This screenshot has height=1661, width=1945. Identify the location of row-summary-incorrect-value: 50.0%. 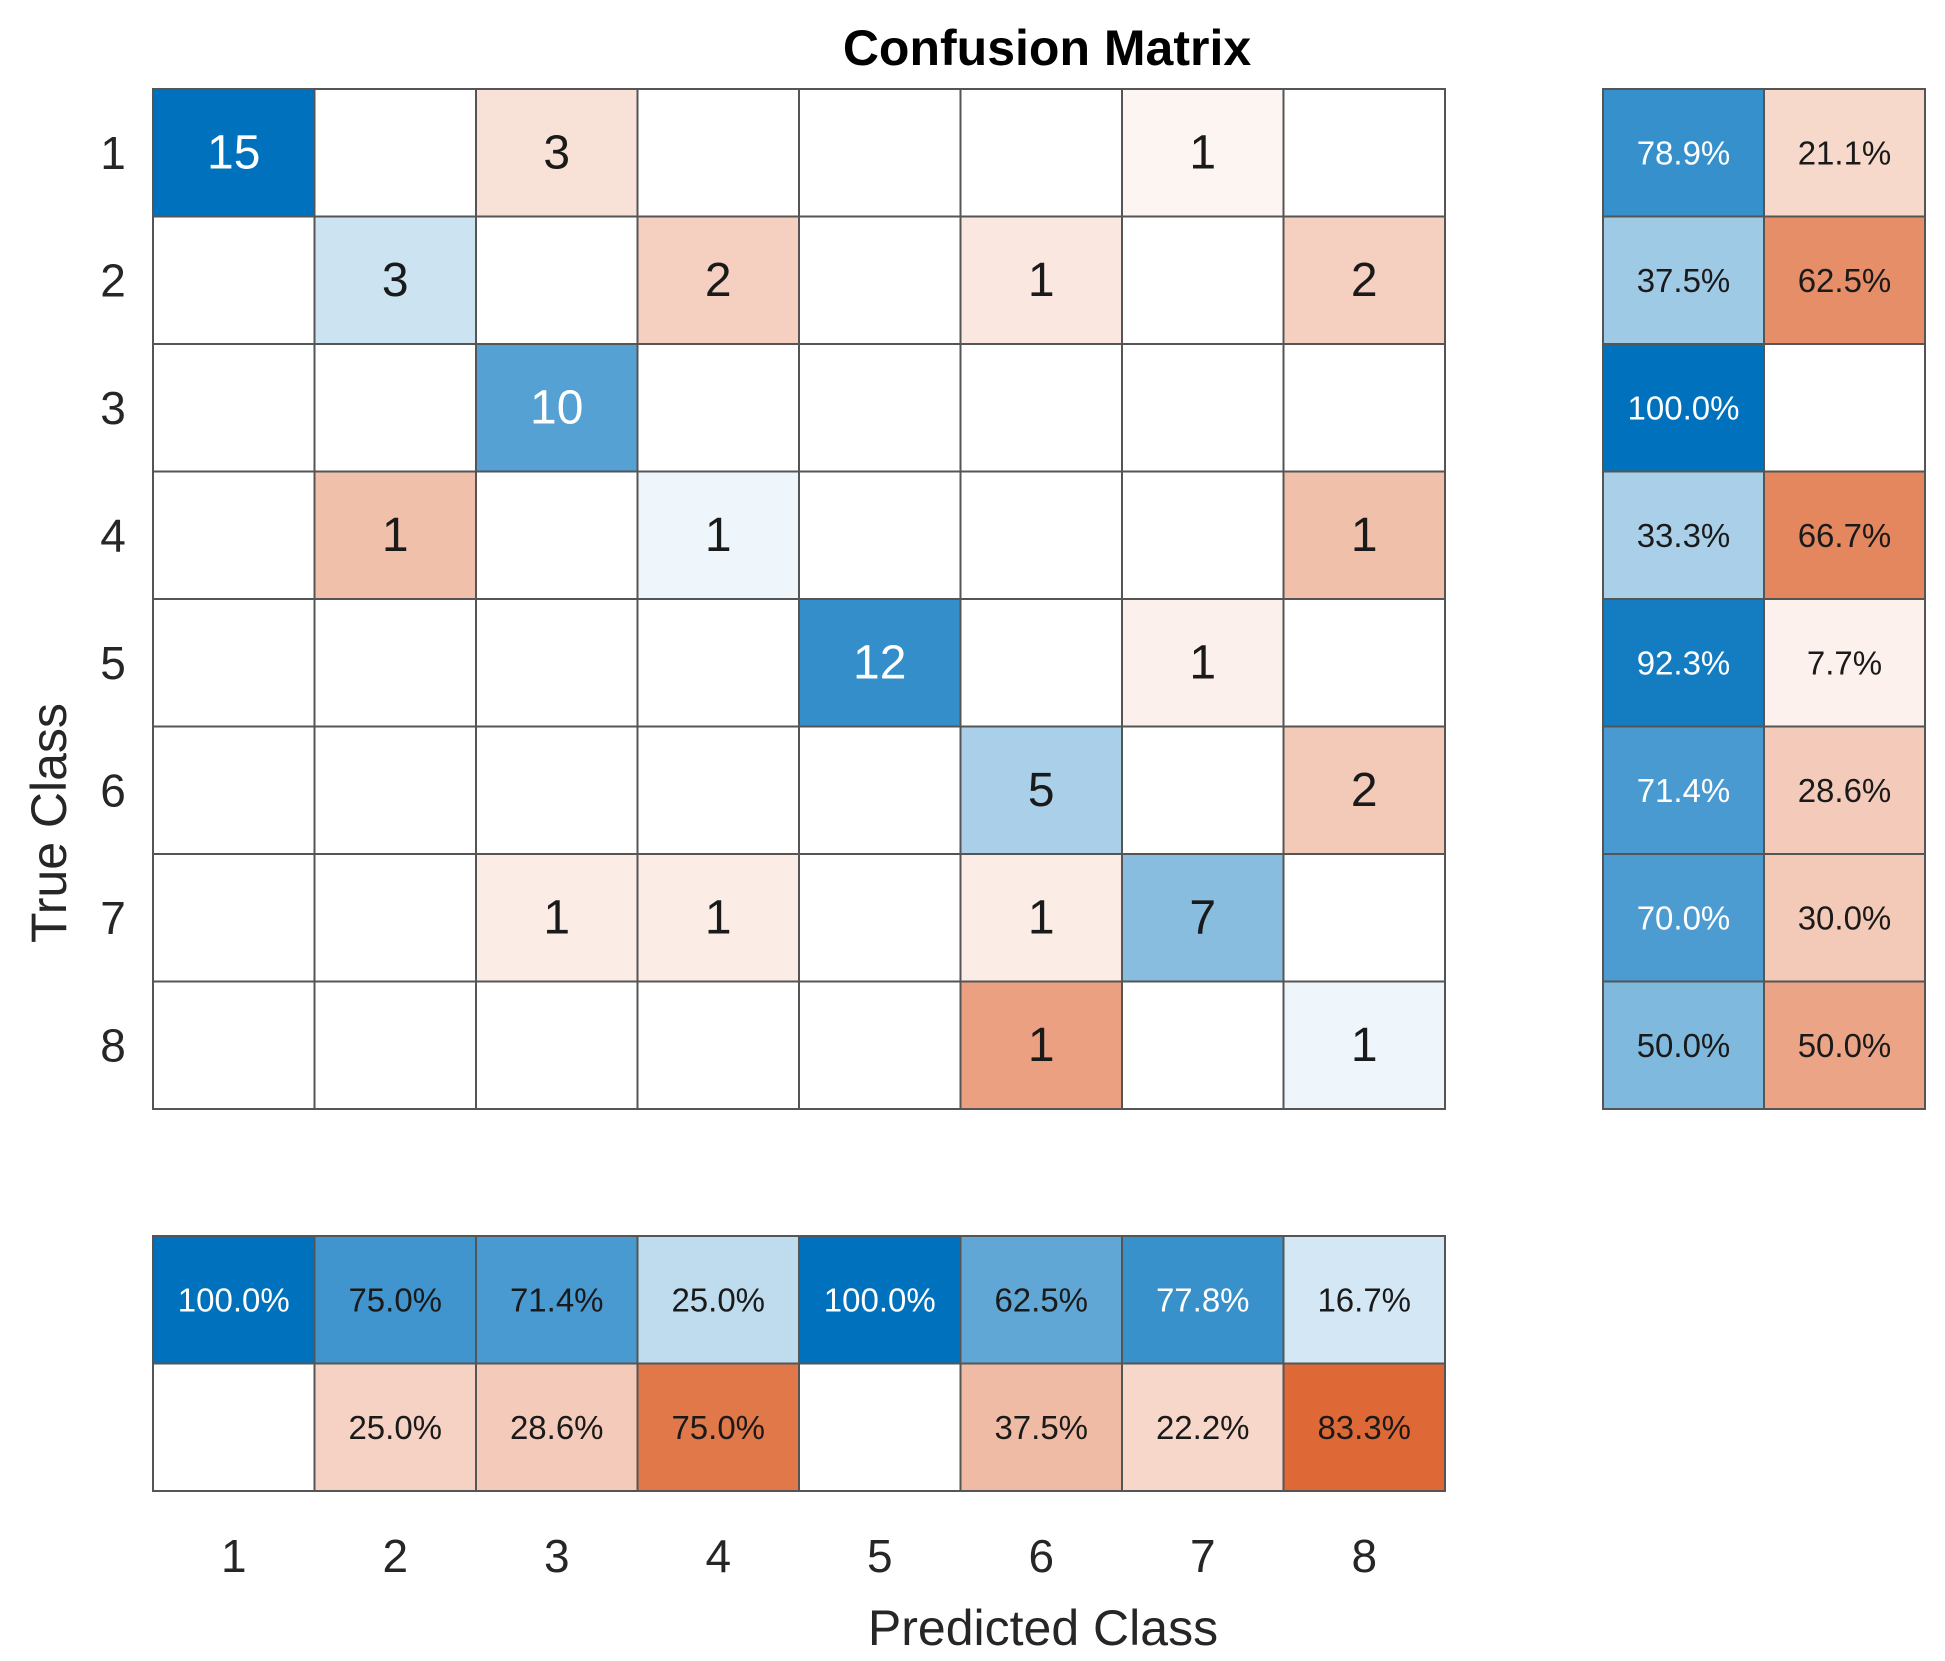
(1845, 1045).